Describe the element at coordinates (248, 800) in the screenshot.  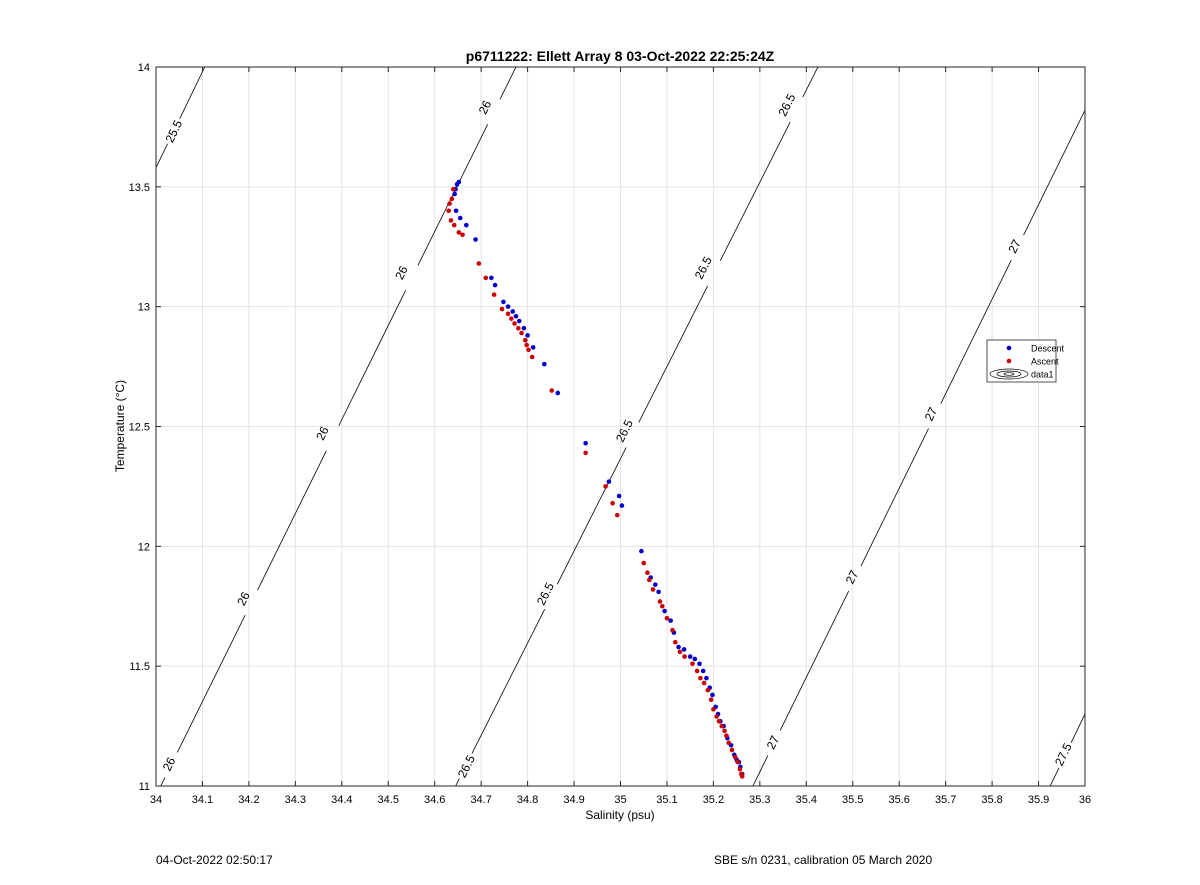
I see `x-tick-label: 34.2` at that location.